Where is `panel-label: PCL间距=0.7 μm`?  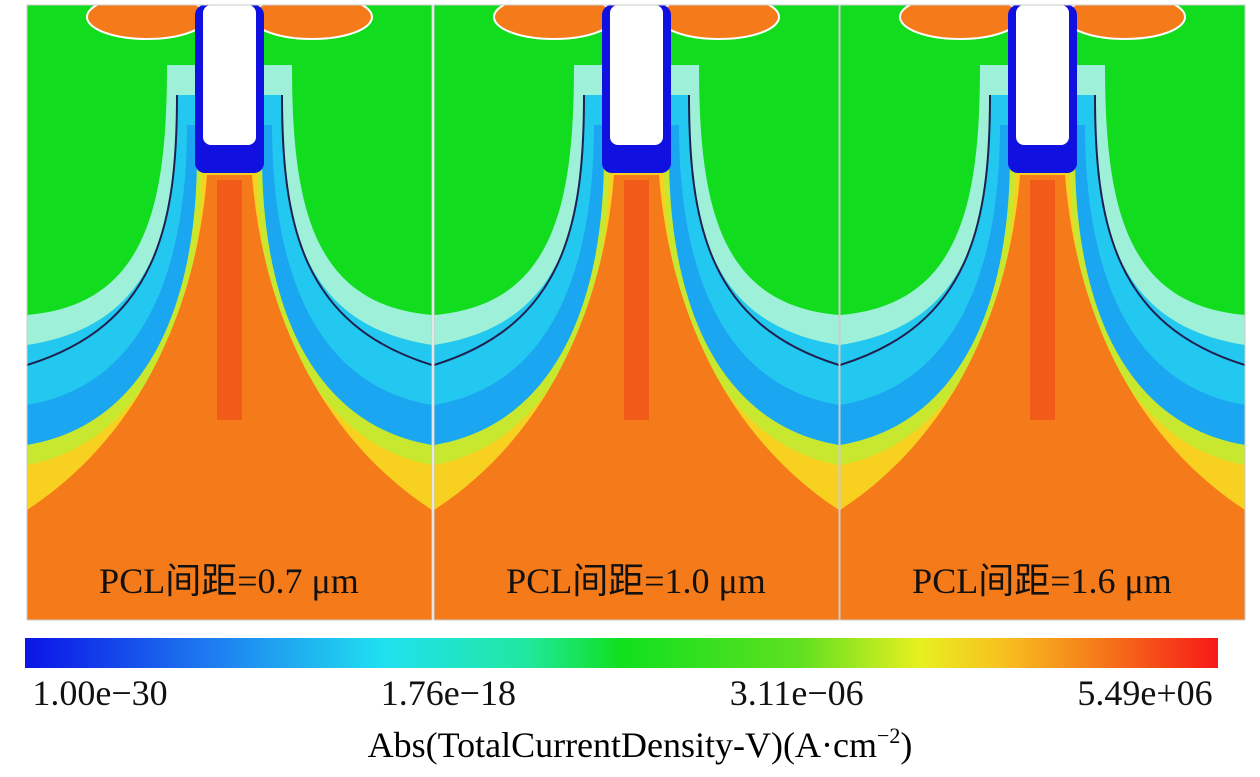 panel-label: PCL间距=0.7 μm is located at coordinates (229, 581).